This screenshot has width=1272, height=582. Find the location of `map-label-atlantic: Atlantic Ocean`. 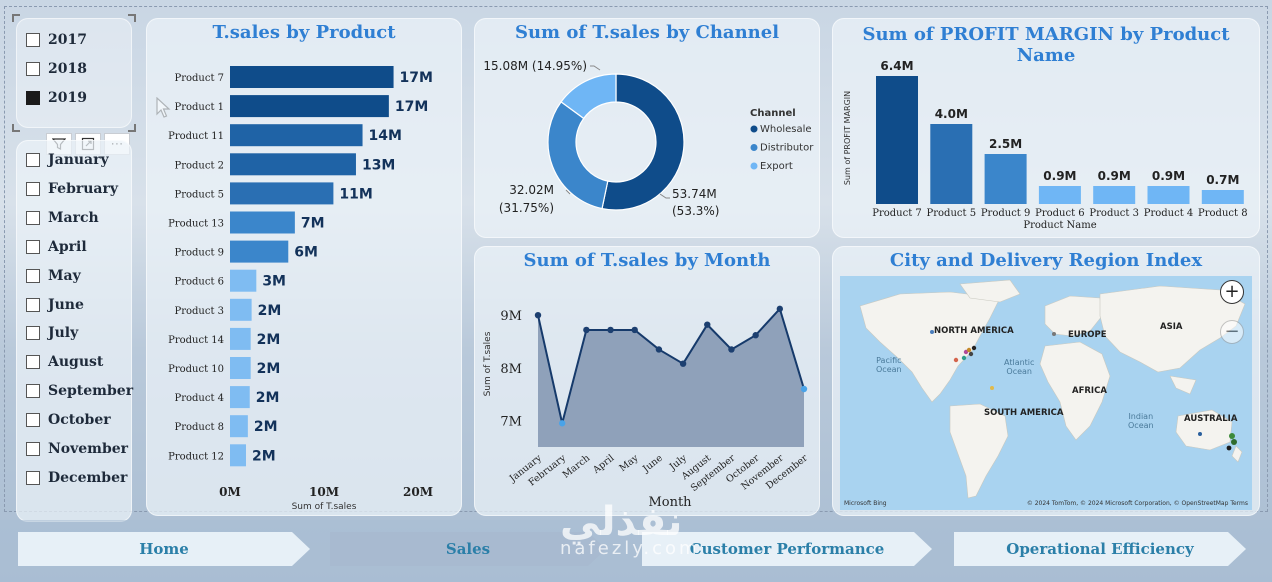

map-label-atlantic: Atlantic Ocean is located at coordinates (1019, 367).